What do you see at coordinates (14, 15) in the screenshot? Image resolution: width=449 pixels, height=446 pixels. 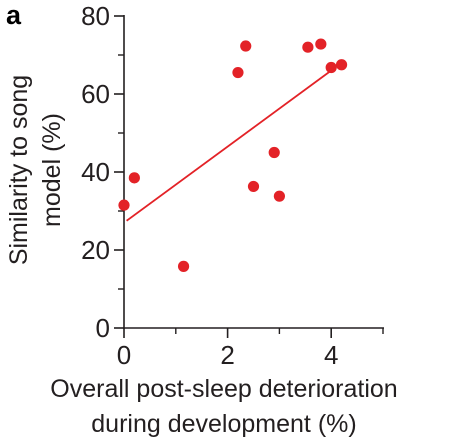 I see `panel-label: a` at bounding box center [14, 15].